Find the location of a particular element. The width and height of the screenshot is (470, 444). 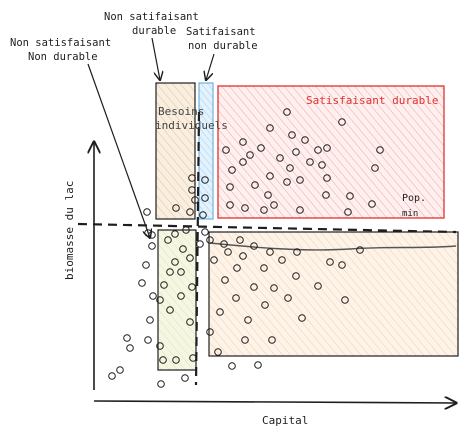

label-pop-min-2: min is located at coordinates (410, 214).